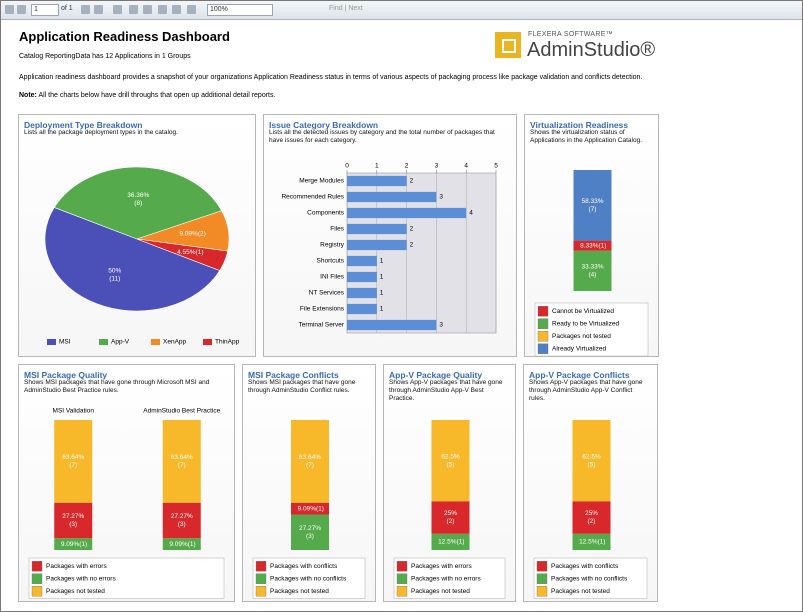 The image size is (803, 612). What do you see at coordinates (579, 375) in the screenshot?
I see `chart-title: App-V Package Conflicts` at bounding box center [579, 375].